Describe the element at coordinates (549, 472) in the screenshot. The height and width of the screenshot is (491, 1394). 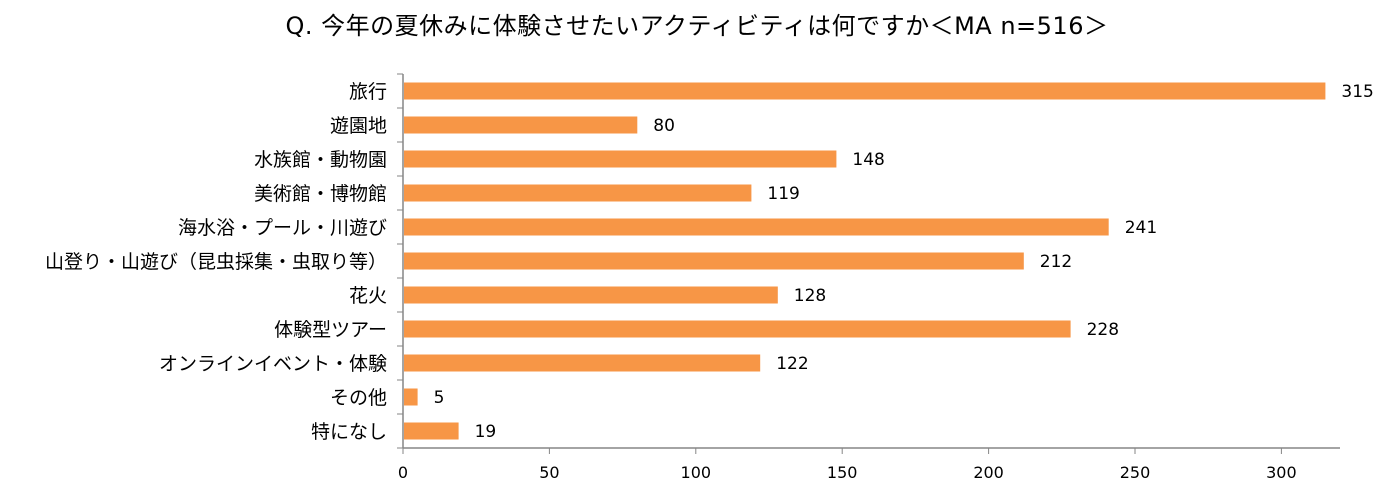
I see `x-tick-label: 50` at that location.